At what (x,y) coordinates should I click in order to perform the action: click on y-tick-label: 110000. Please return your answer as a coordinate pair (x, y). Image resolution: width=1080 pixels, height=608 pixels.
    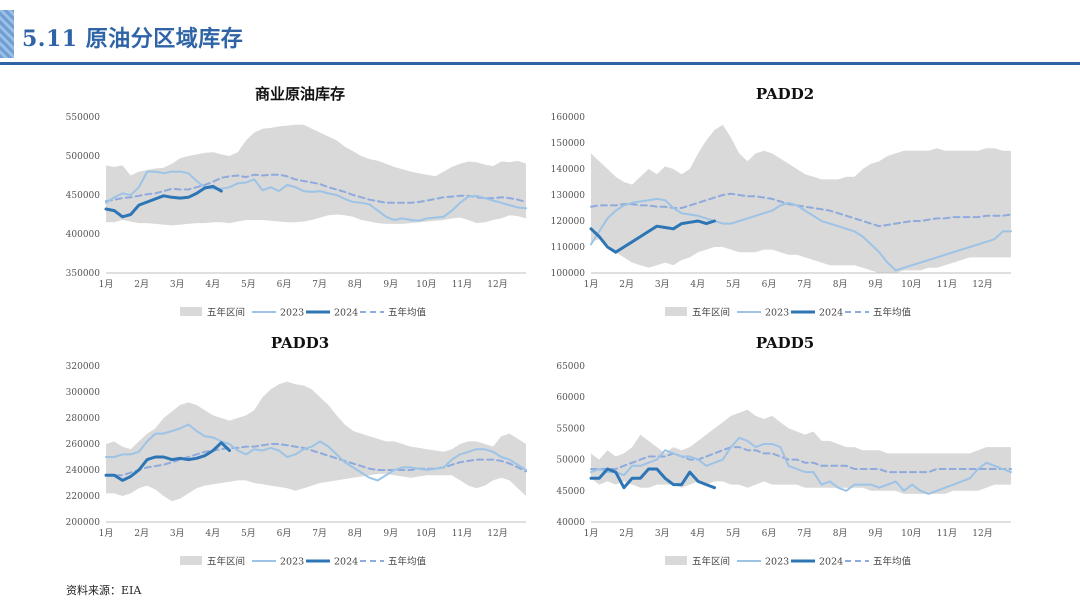
    Looking at the image, I should click on (568, 248).